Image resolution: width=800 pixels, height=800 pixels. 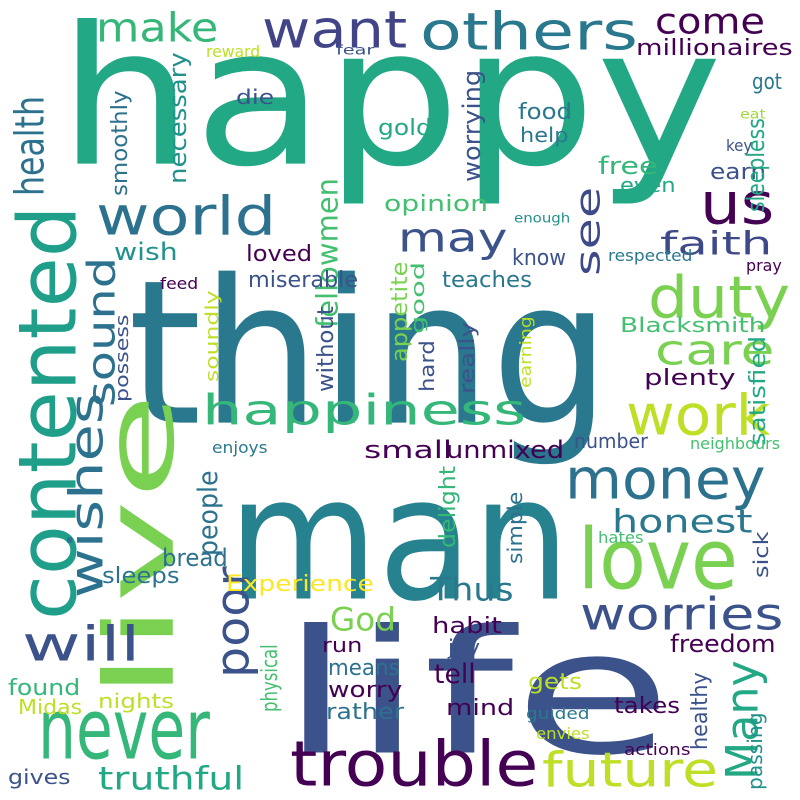 What do you see at coordinates (764, 265) in the screenshot?
I see `word-pray: pray` at bounding box center [764, 265].